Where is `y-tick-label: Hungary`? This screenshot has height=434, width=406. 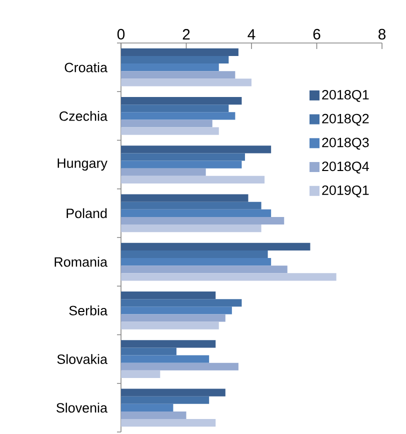
y-tick-label: Hungary is located at coordinates (83, 164).